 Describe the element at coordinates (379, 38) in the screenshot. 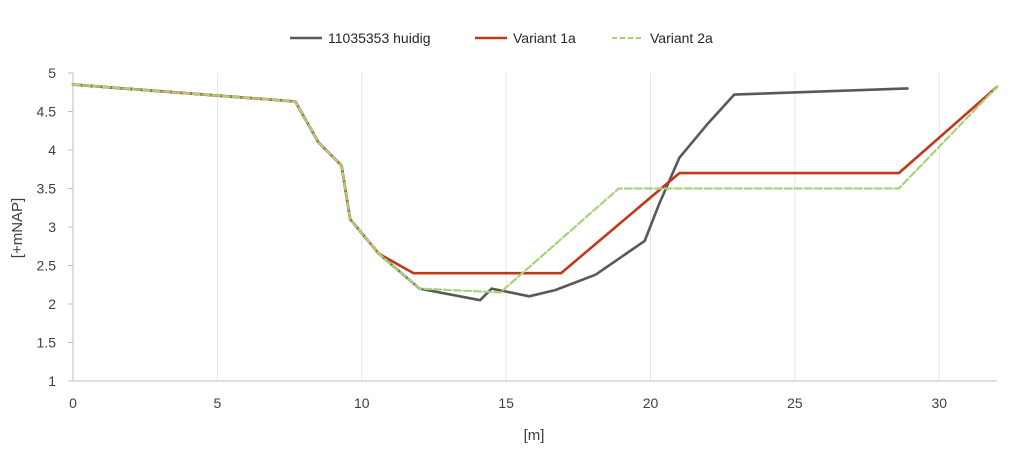

I see `legend-label: 11035353 huidig` at that location.